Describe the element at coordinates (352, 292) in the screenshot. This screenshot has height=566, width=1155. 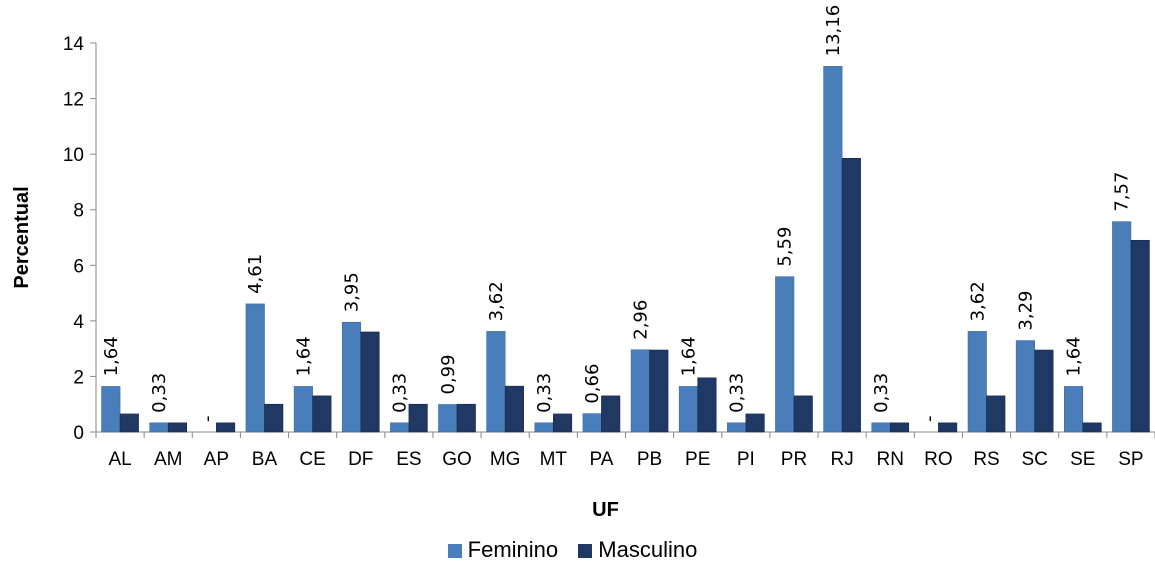
I see `data-label-df: 3,95` at that location.